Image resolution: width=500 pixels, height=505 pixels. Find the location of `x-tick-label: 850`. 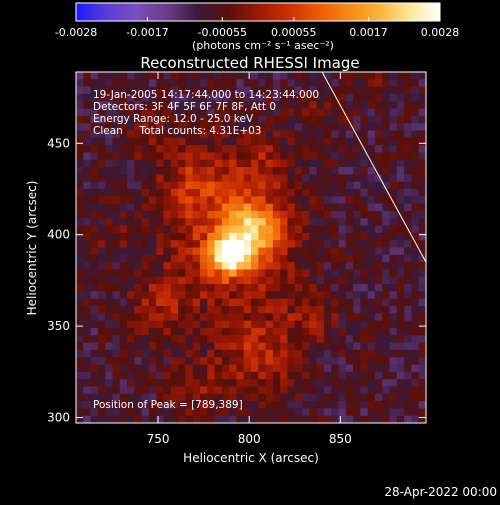

x-tick-label: 850 is located at coordinates (340, 439).